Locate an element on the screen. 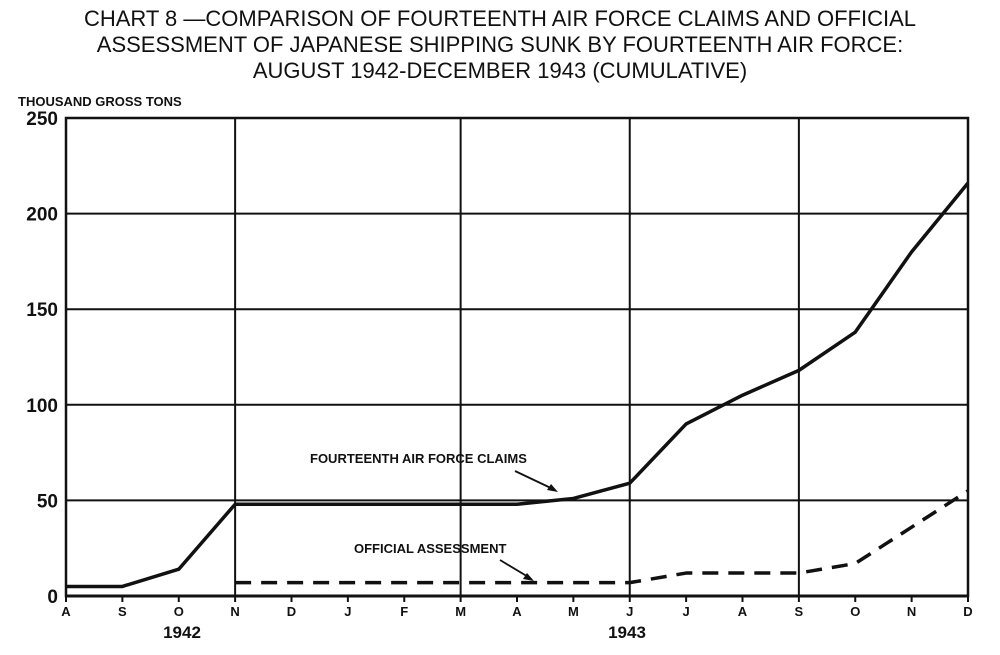 This screenshot has height=655, width=1000. y-tick-label: 150 is located at coordinates (42, 310).